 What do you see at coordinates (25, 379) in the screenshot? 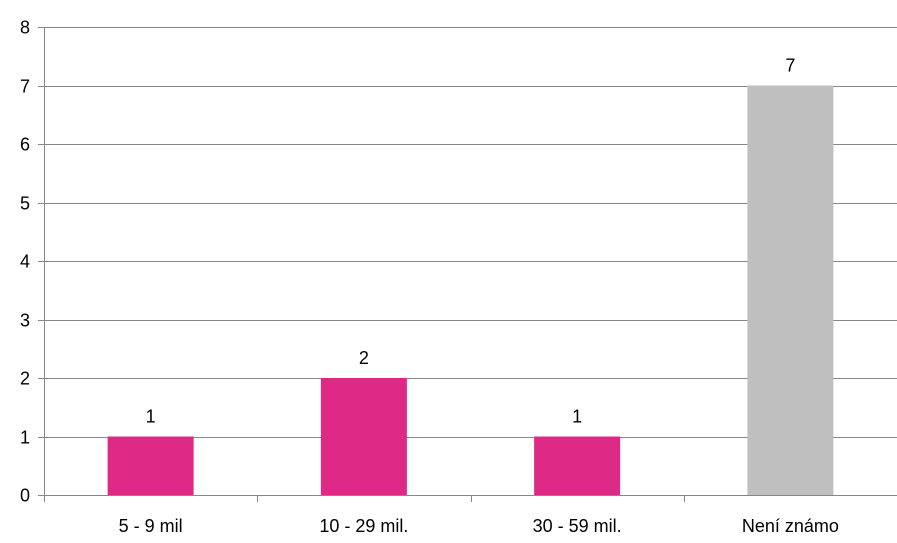
I see `y-tick-label: 2` at bounding box center [25, 379].